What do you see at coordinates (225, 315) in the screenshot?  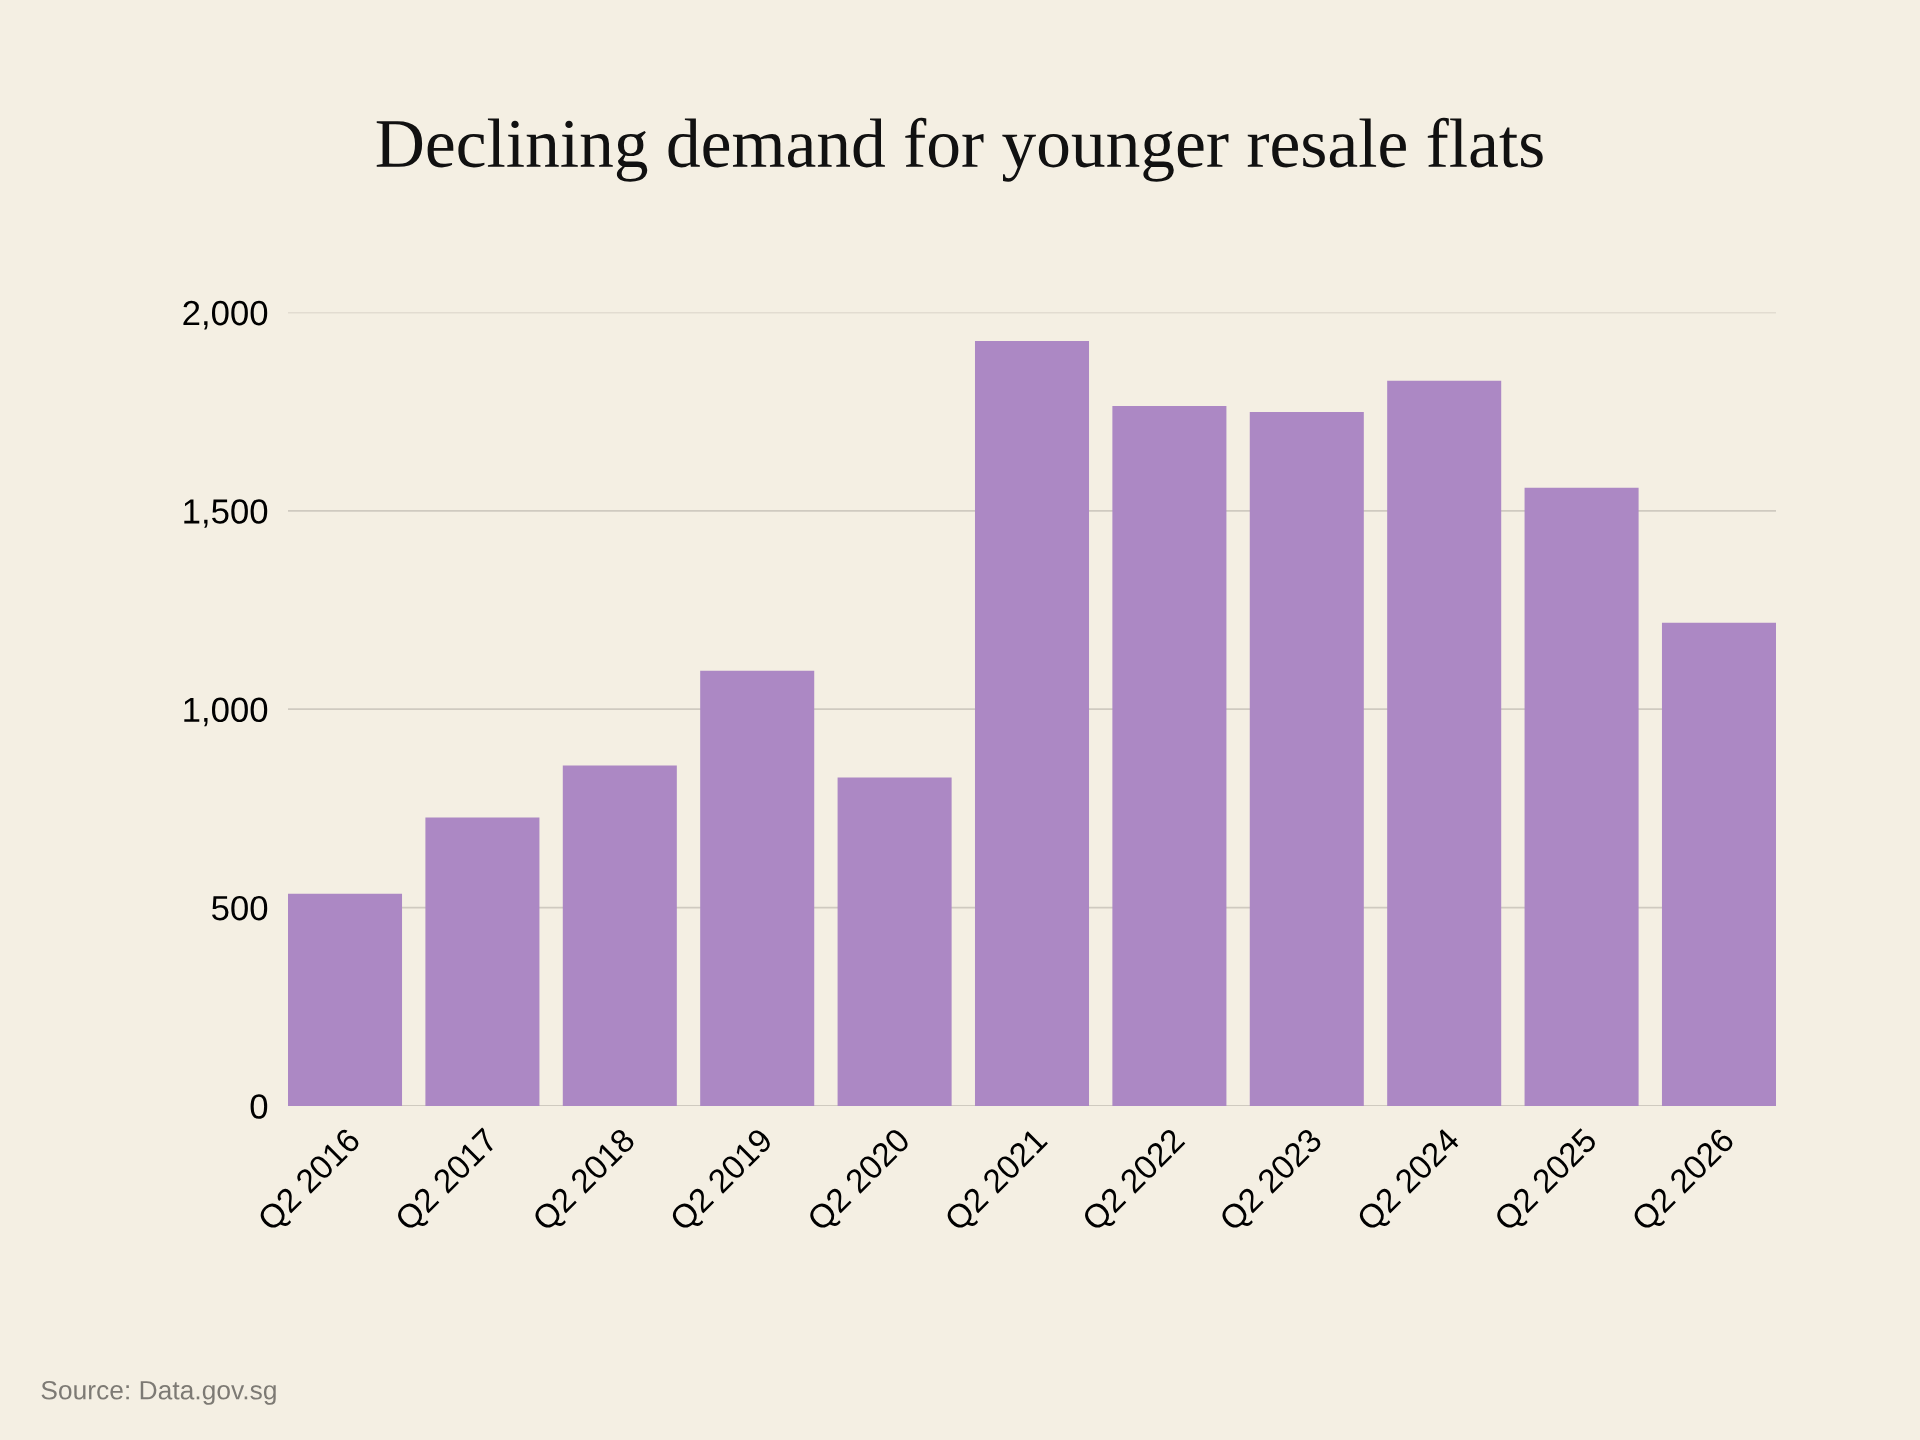 I see `y-tick-label: 2,000` at bounding box center [225, 315].